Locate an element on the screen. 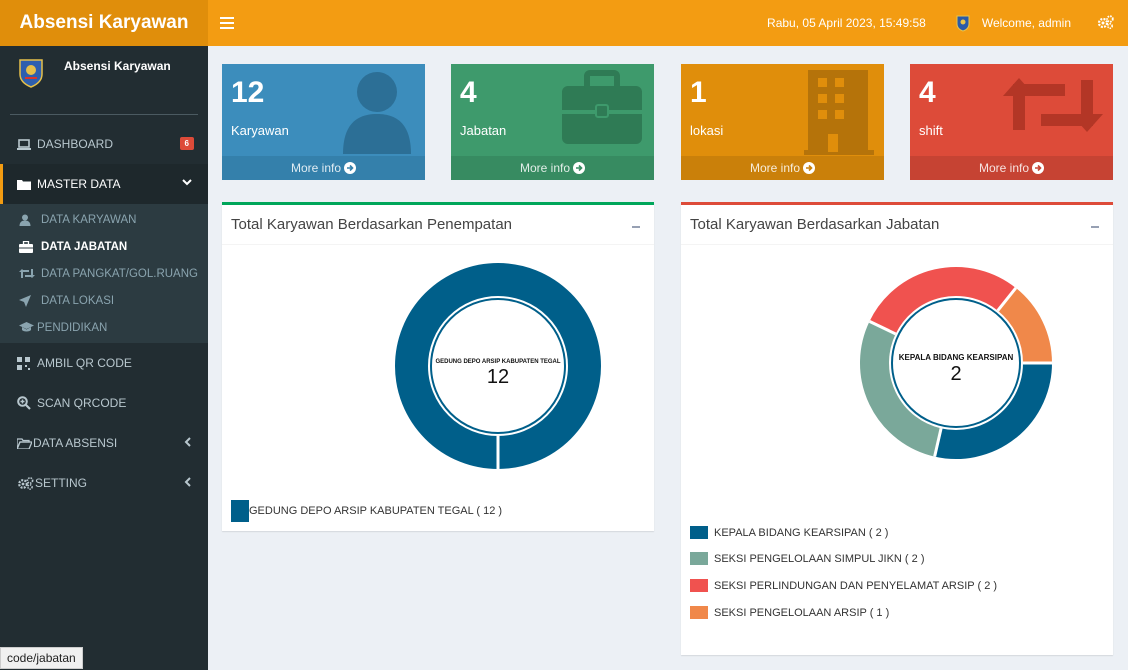 The image size is (1128, 670). sidebar-app-name: Absensi Karyawan is located at coordinates (117, 66).